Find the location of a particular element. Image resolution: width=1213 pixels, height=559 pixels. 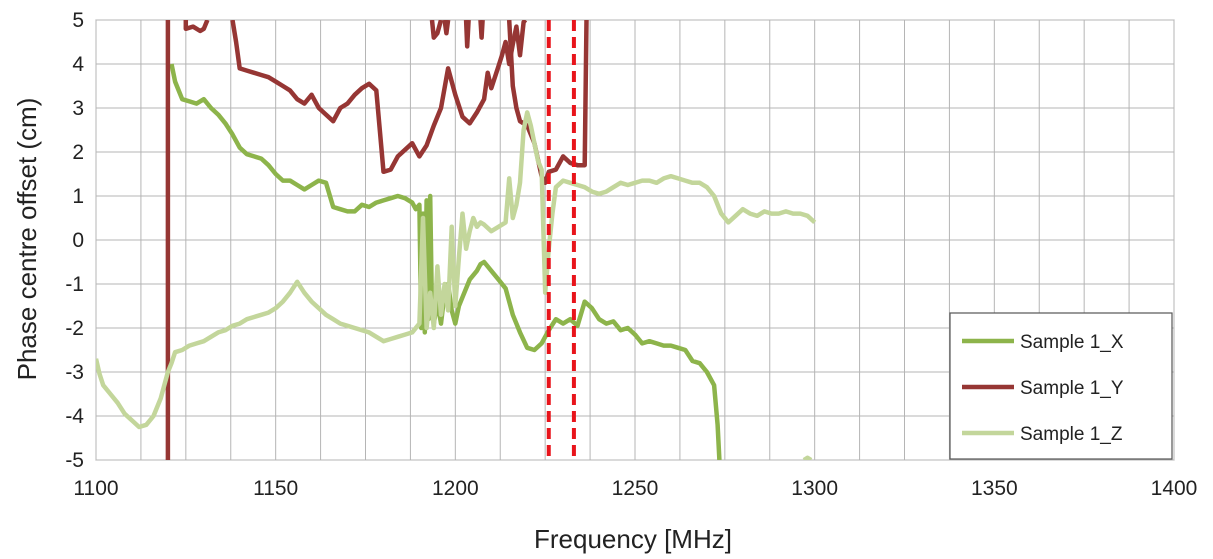

y-tick-label: -4 is located at coordinates (74, 416).